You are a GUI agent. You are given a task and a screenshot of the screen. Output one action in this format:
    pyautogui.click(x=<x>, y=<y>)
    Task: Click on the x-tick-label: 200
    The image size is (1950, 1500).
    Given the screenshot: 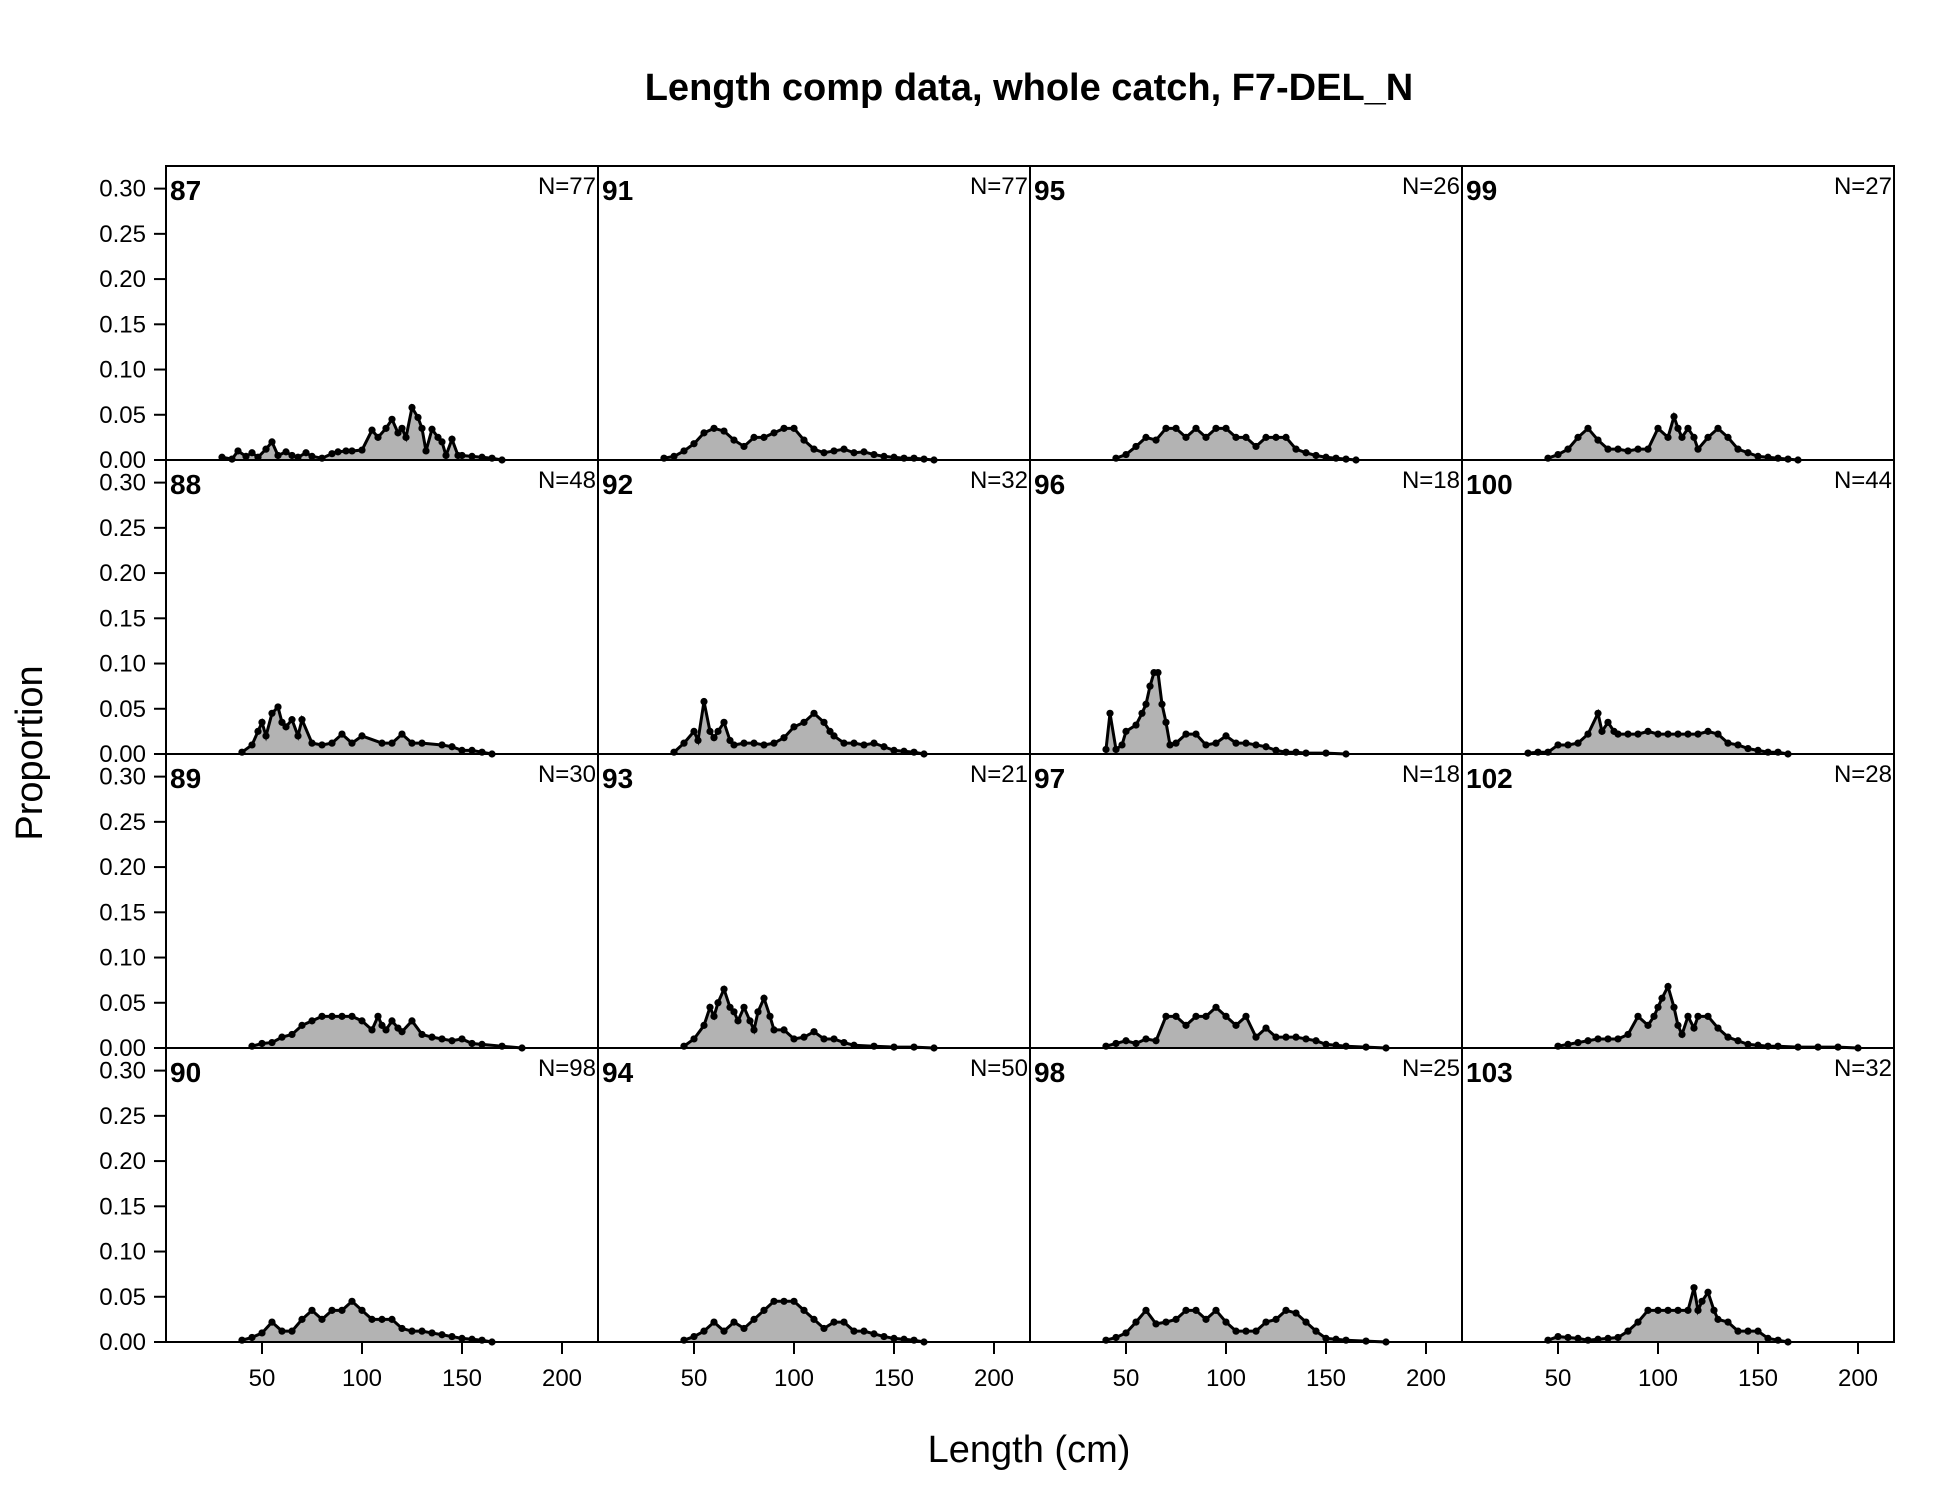 What is the action you would take?
    pyautogui.click(x=562, y=1378)
    